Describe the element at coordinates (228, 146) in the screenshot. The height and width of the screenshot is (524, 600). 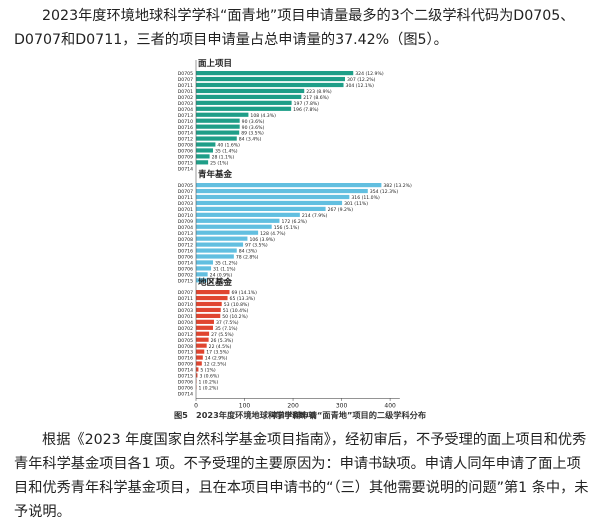
I see `data-label: 40 (1.6%)` at that location.